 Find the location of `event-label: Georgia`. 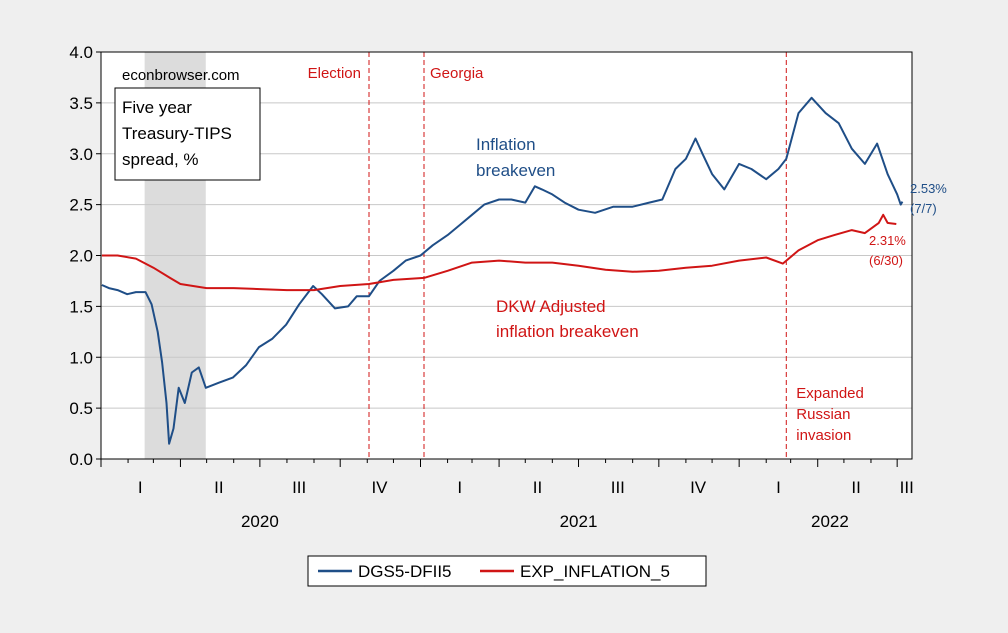

event-label: Georgia is located at coordinates (457, 73).